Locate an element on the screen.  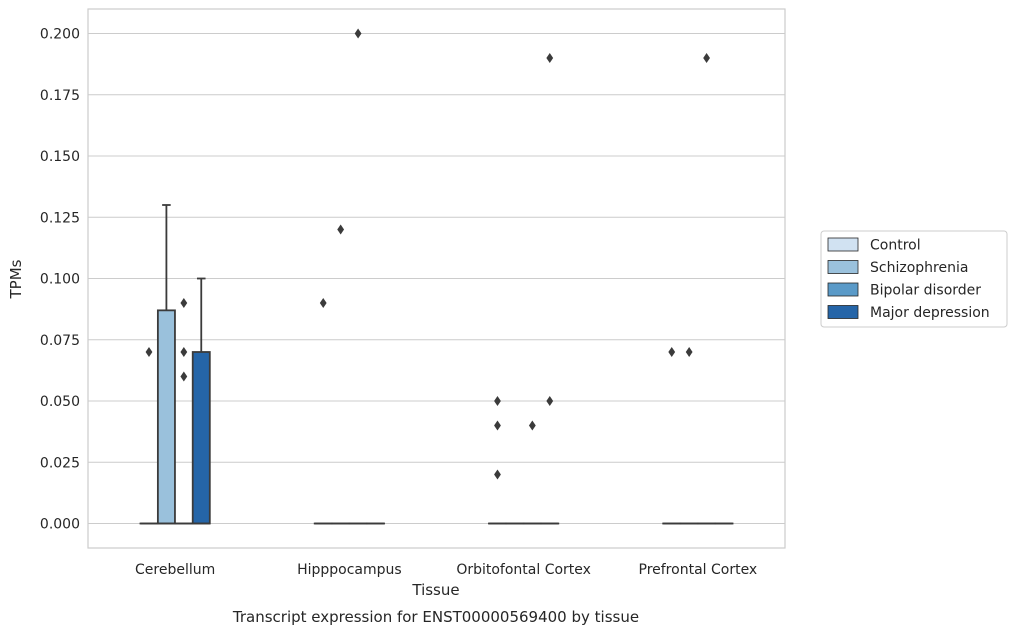
legend-frame is located at coordinates (914, 279).